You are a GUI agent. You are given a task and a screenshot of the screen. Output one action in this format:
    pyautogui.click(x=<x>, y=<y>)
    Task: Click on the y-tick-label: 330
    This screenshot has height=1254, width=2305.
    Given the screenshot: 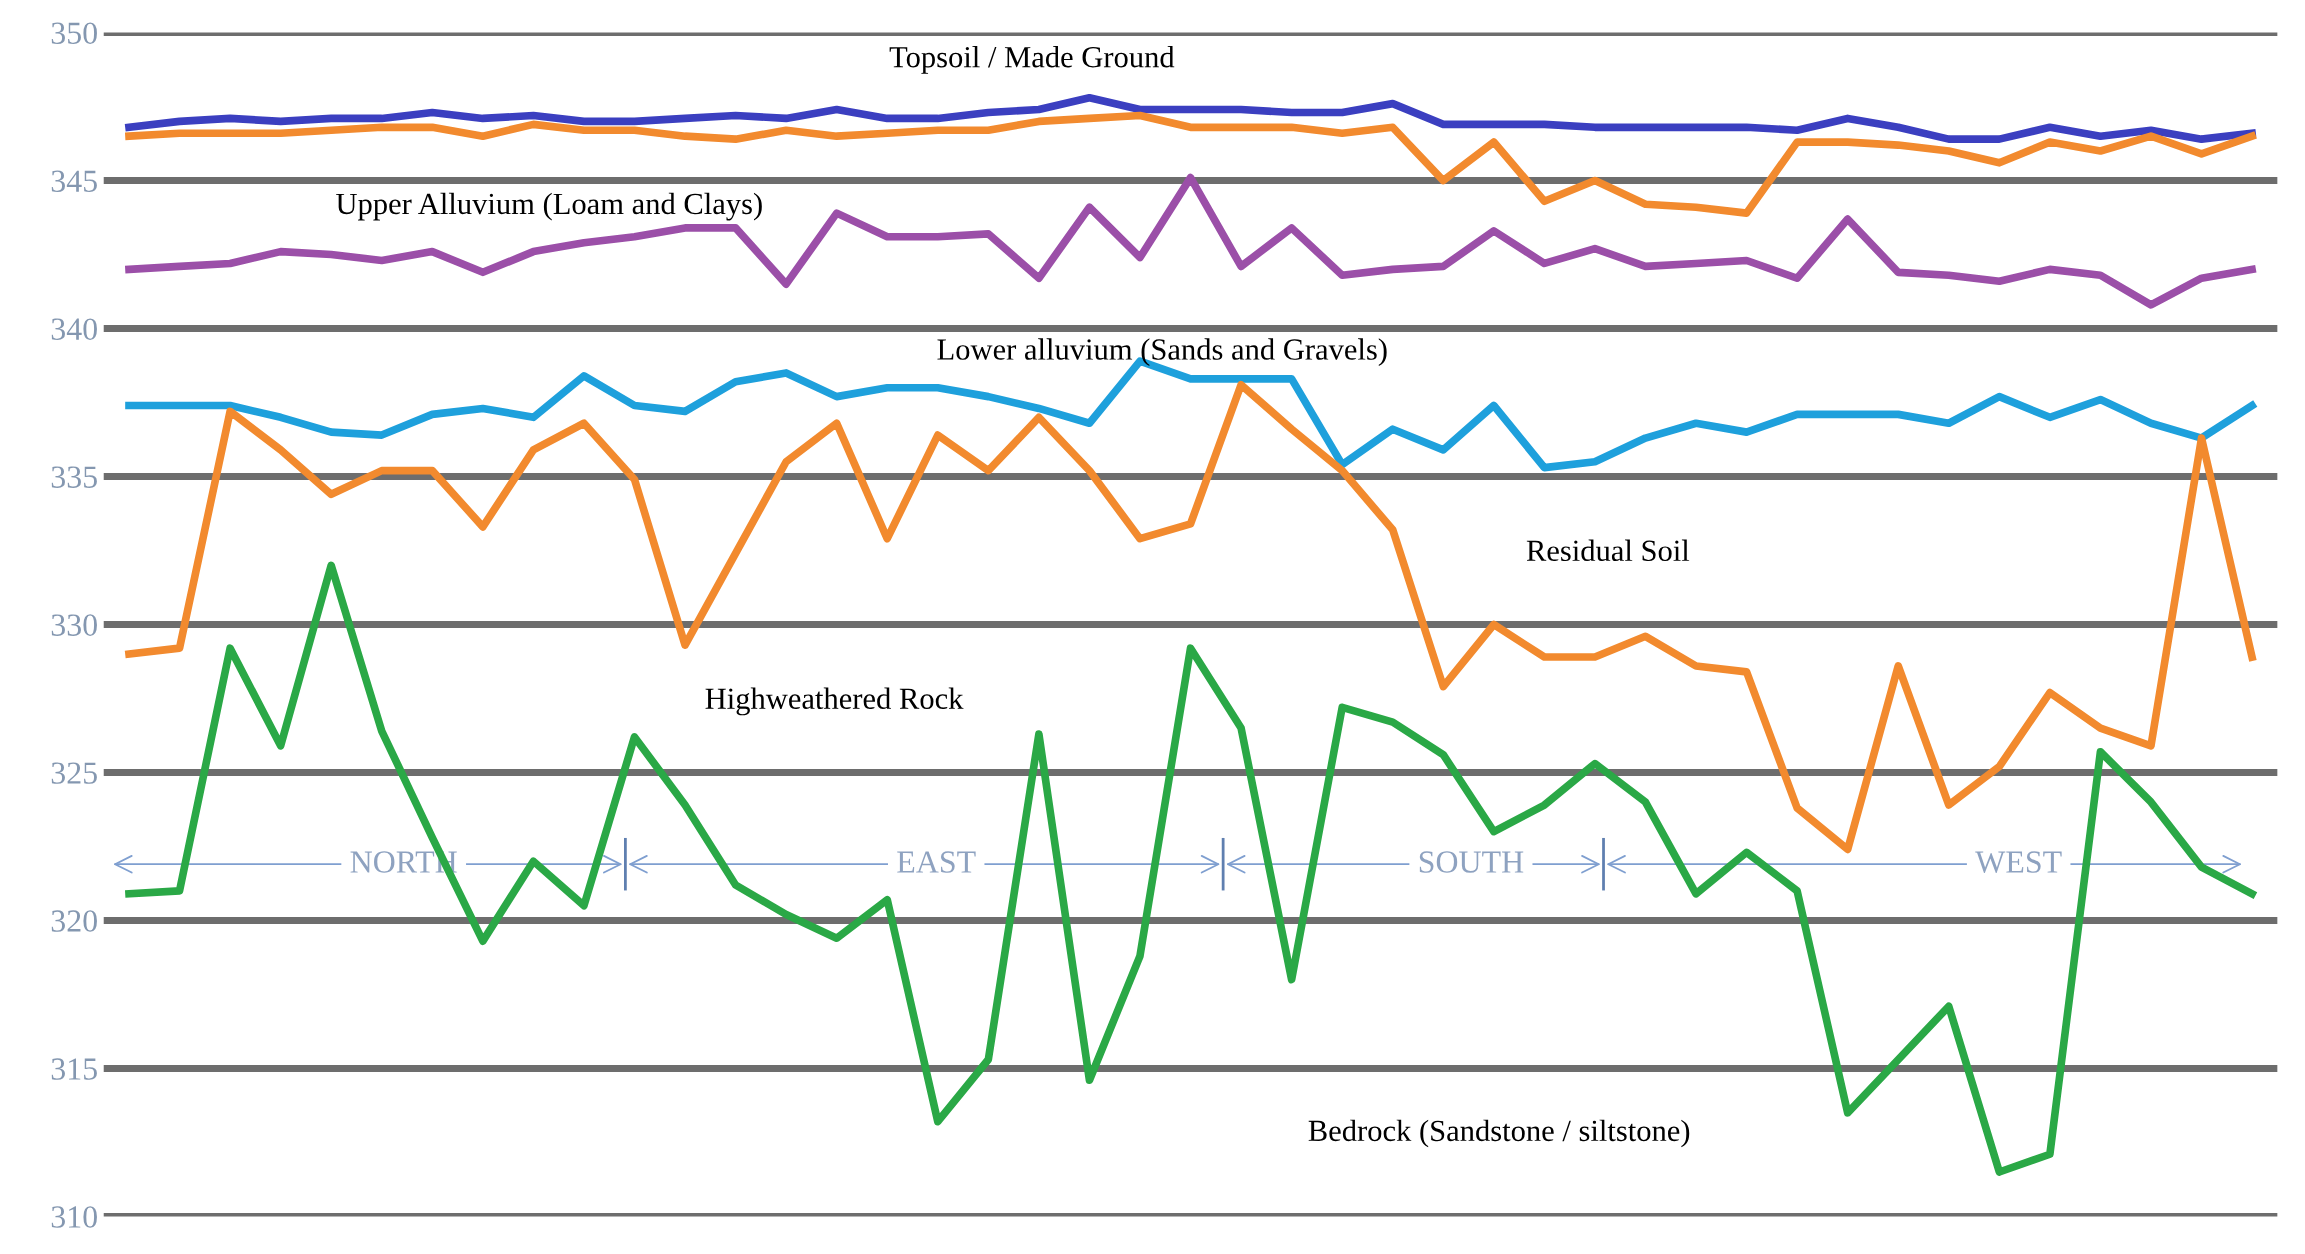 What is the action you would take?
    pyautogui.click(x=74, y=625)
    